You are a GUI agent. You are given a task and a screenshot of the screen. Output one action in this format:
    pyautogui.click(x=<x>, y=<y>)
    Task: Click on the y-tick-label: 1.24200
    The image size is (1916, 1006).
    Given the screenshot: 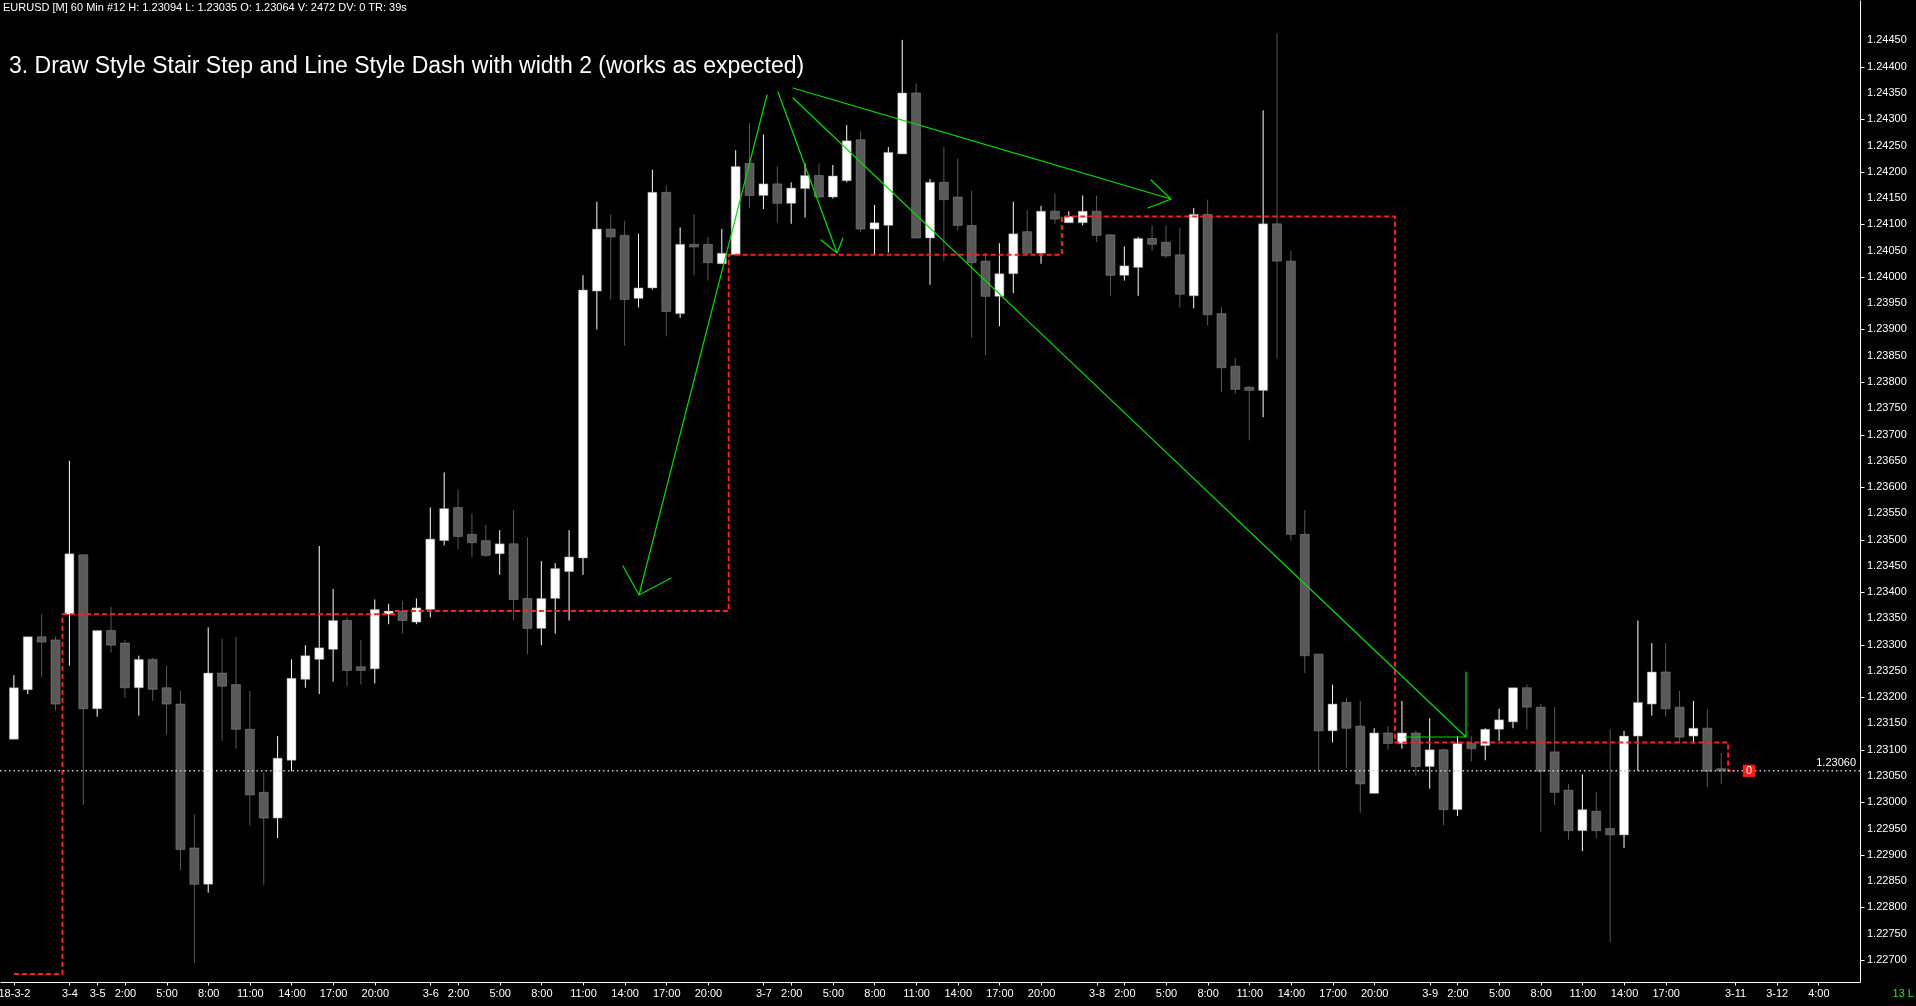 What is the action you would take?
    pyautogui.click(x=1887, y=170)
    